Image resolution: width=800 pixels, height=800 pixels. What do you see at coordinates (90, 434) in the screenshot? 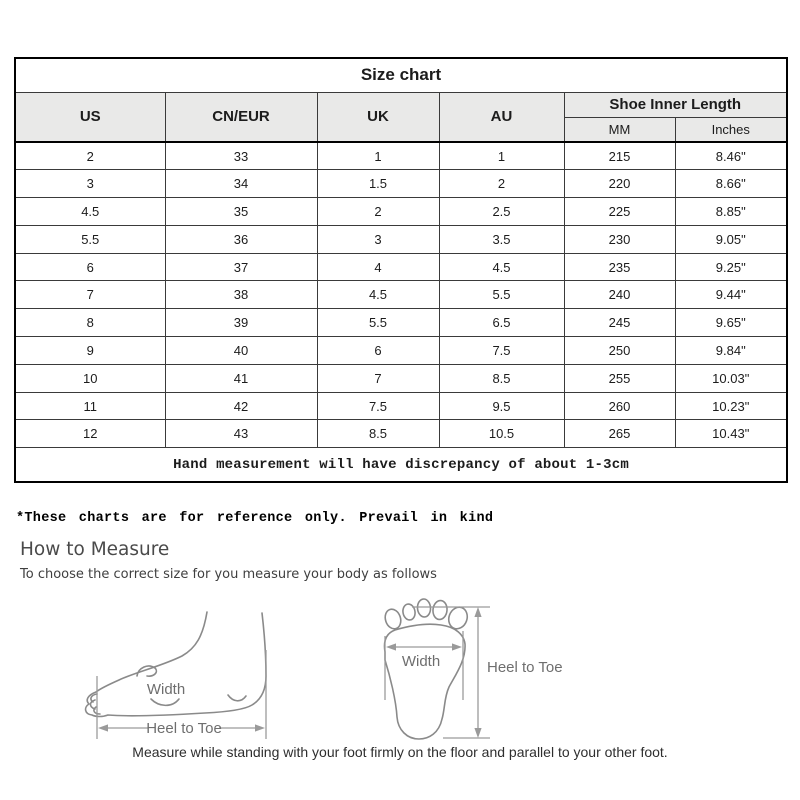
I see `table-cell: 12` at bounding box center [90, 434].